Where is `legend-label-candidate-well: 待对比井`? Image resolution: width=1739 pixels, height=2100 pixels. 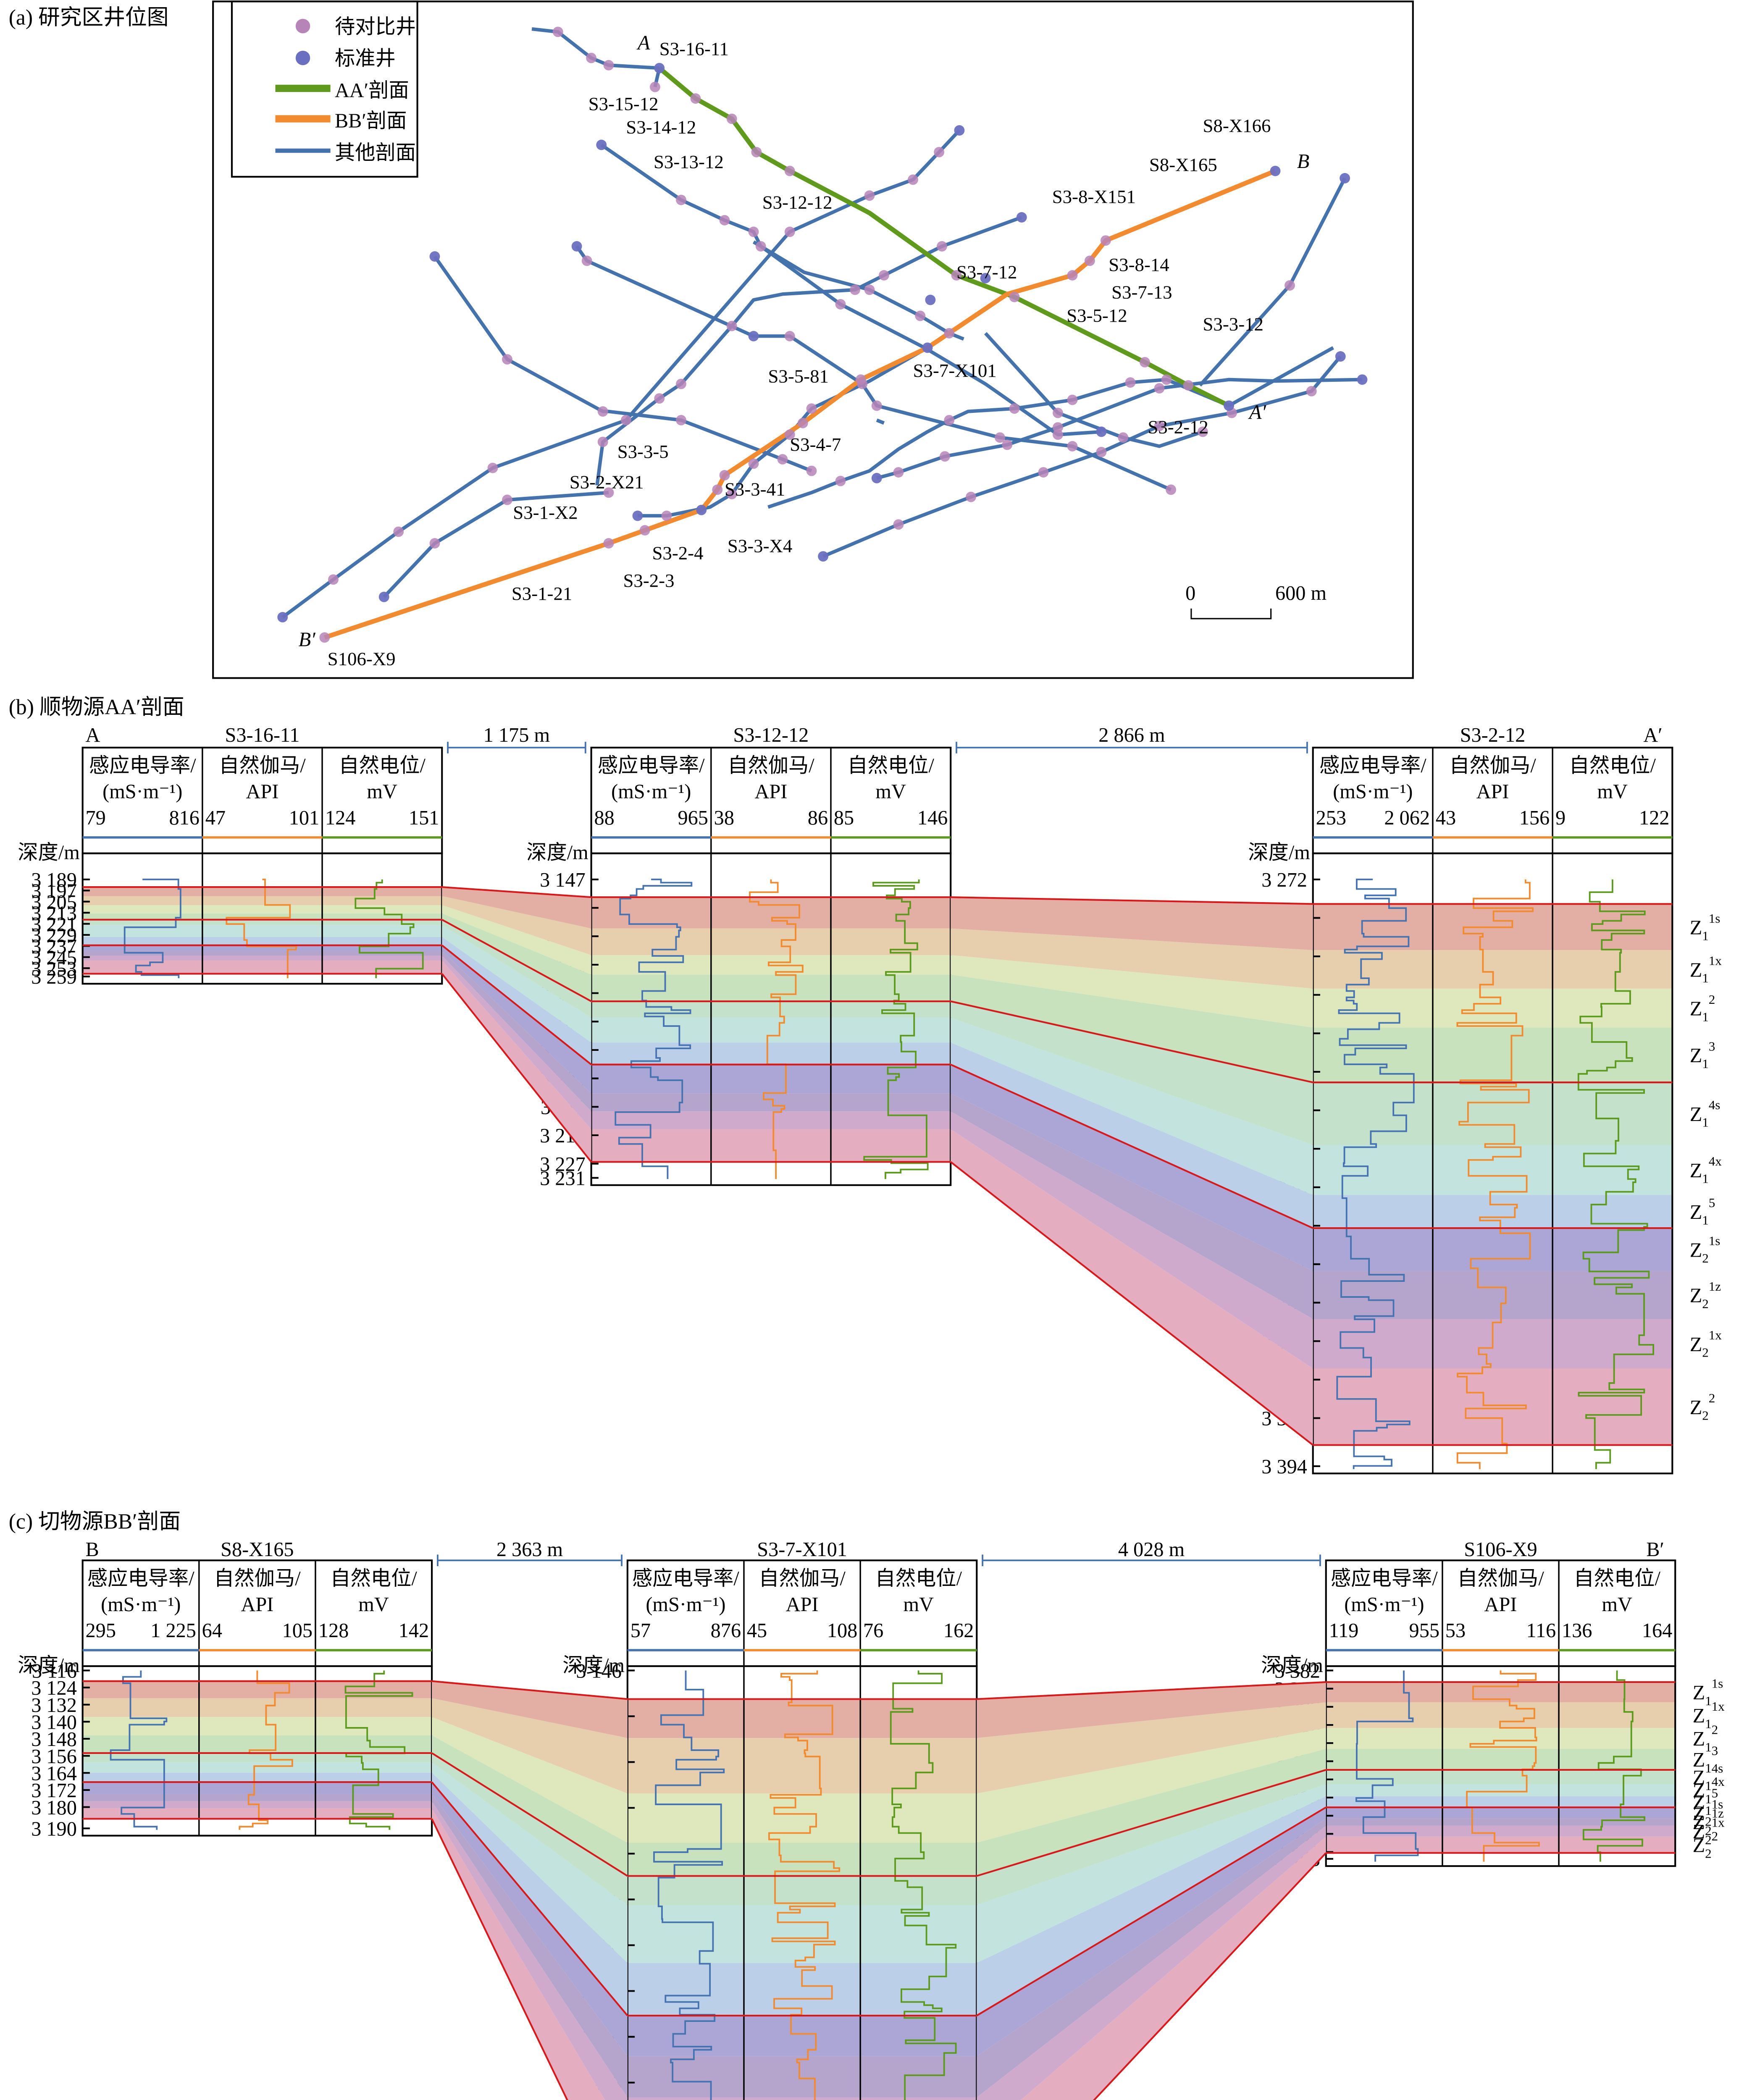 legend-label-candidate-well: 待对比井 is located at coordinates (375, 27).